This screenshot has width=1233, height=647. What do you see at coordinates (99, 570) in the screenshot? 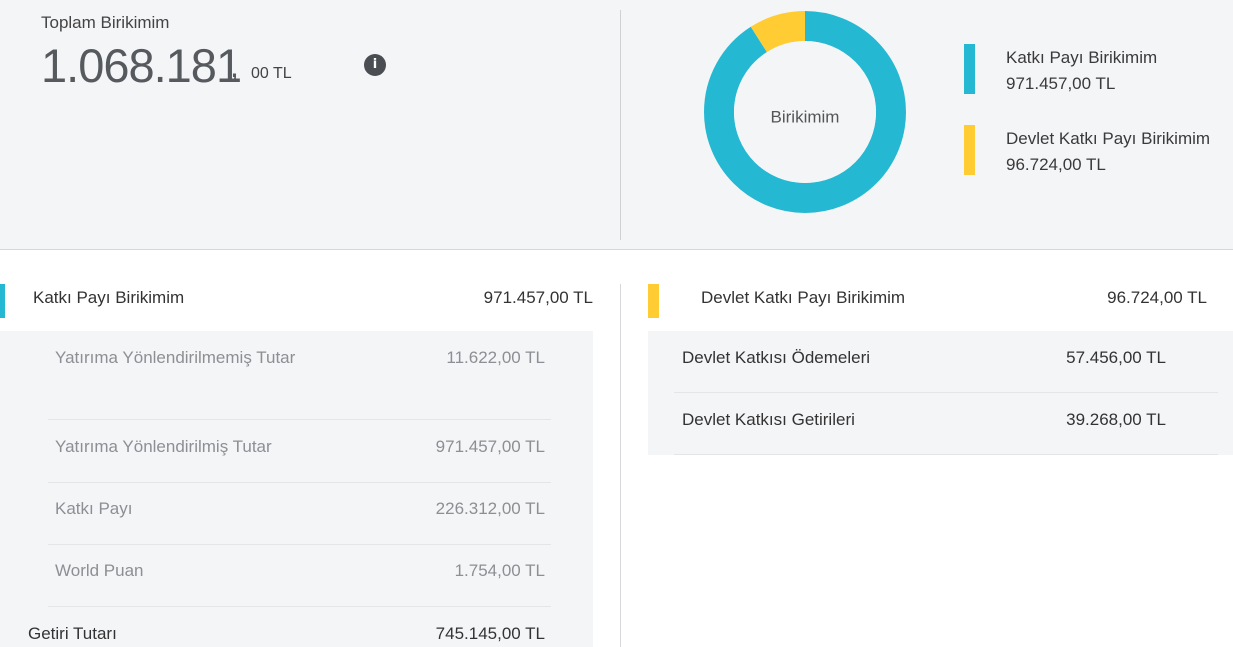
I see `detail-label: World Puan` at bounding box center [99, 570].